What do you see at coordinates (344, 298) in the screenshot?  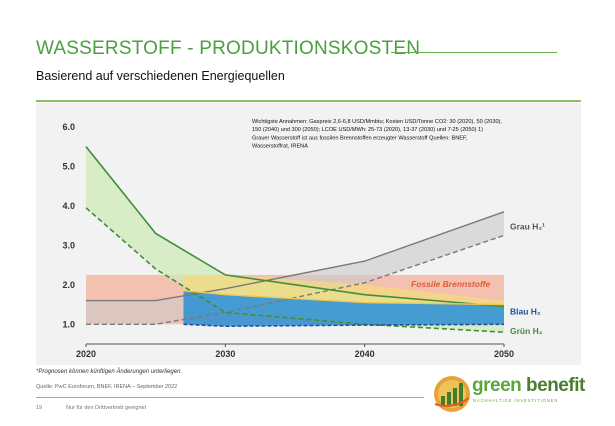 I see `blau-upper-line` at bounding box center [344, 298].